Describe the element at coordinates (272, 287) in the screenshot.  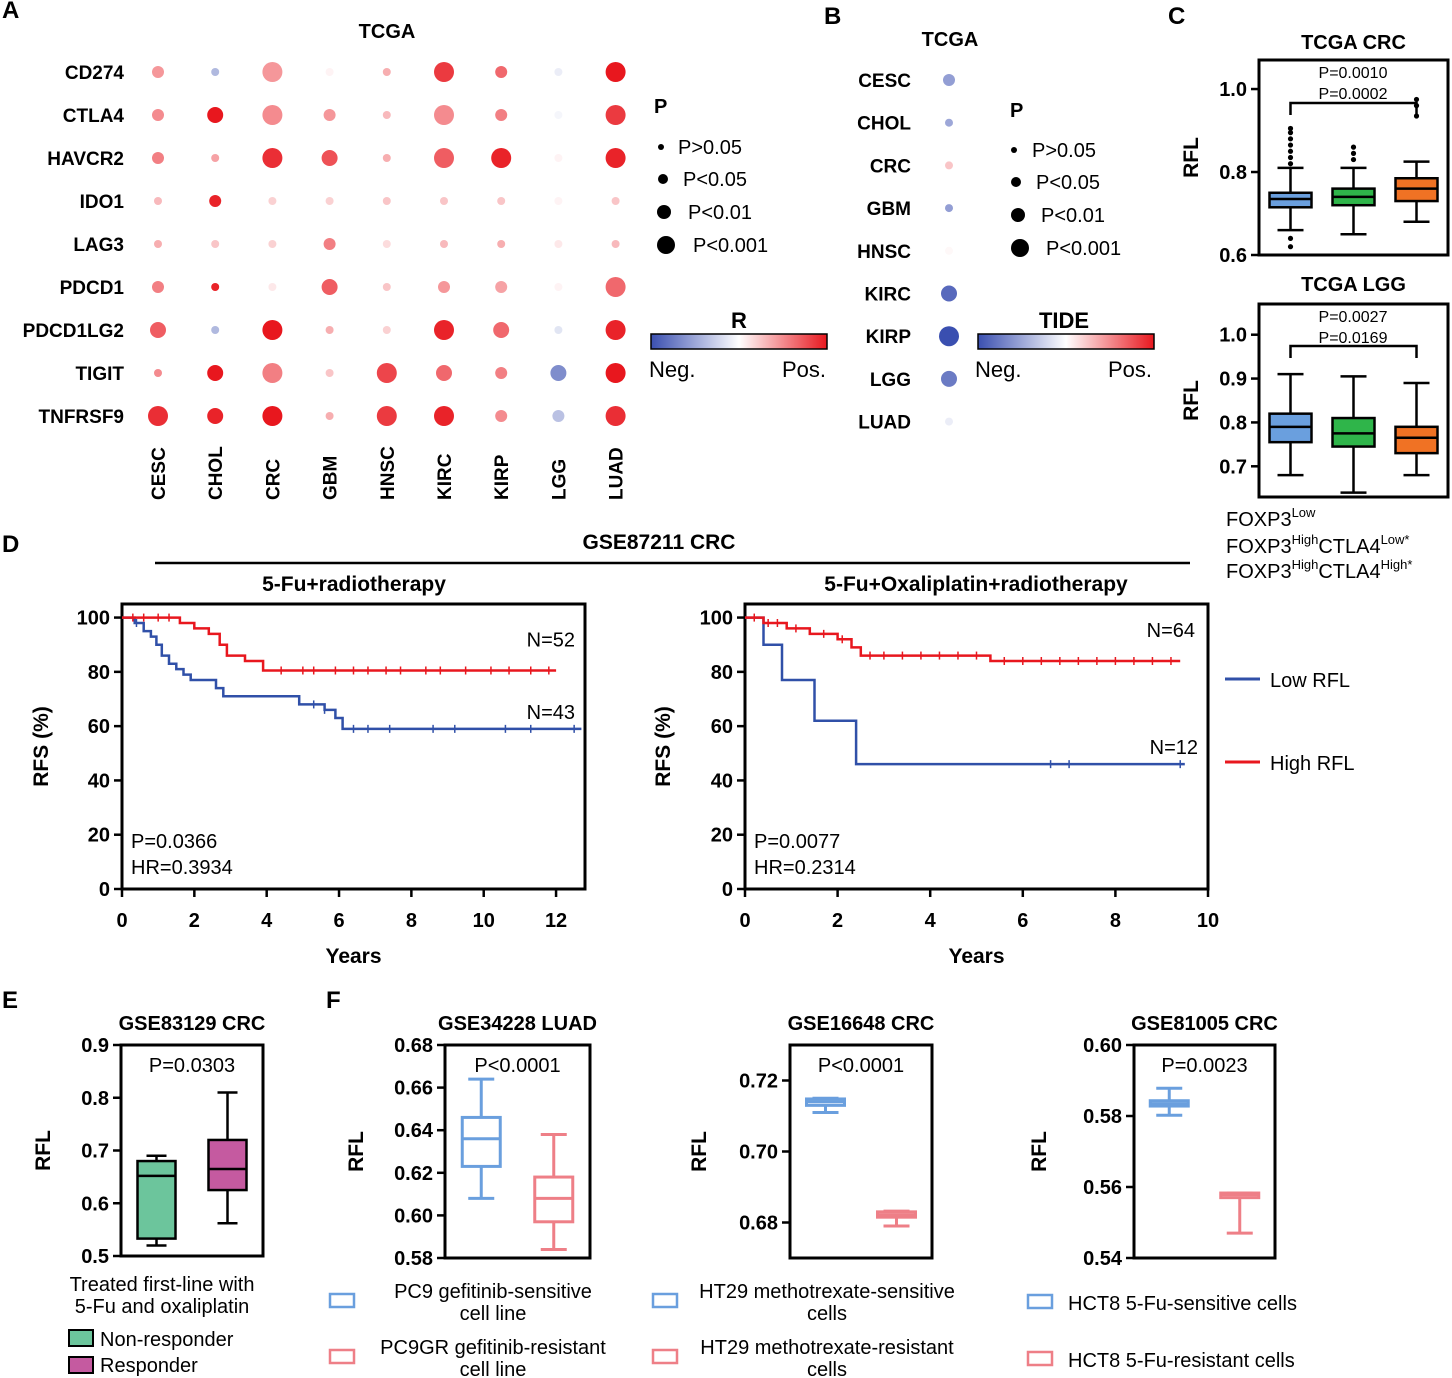
I see `dot-pdcd1-crc` at that location.